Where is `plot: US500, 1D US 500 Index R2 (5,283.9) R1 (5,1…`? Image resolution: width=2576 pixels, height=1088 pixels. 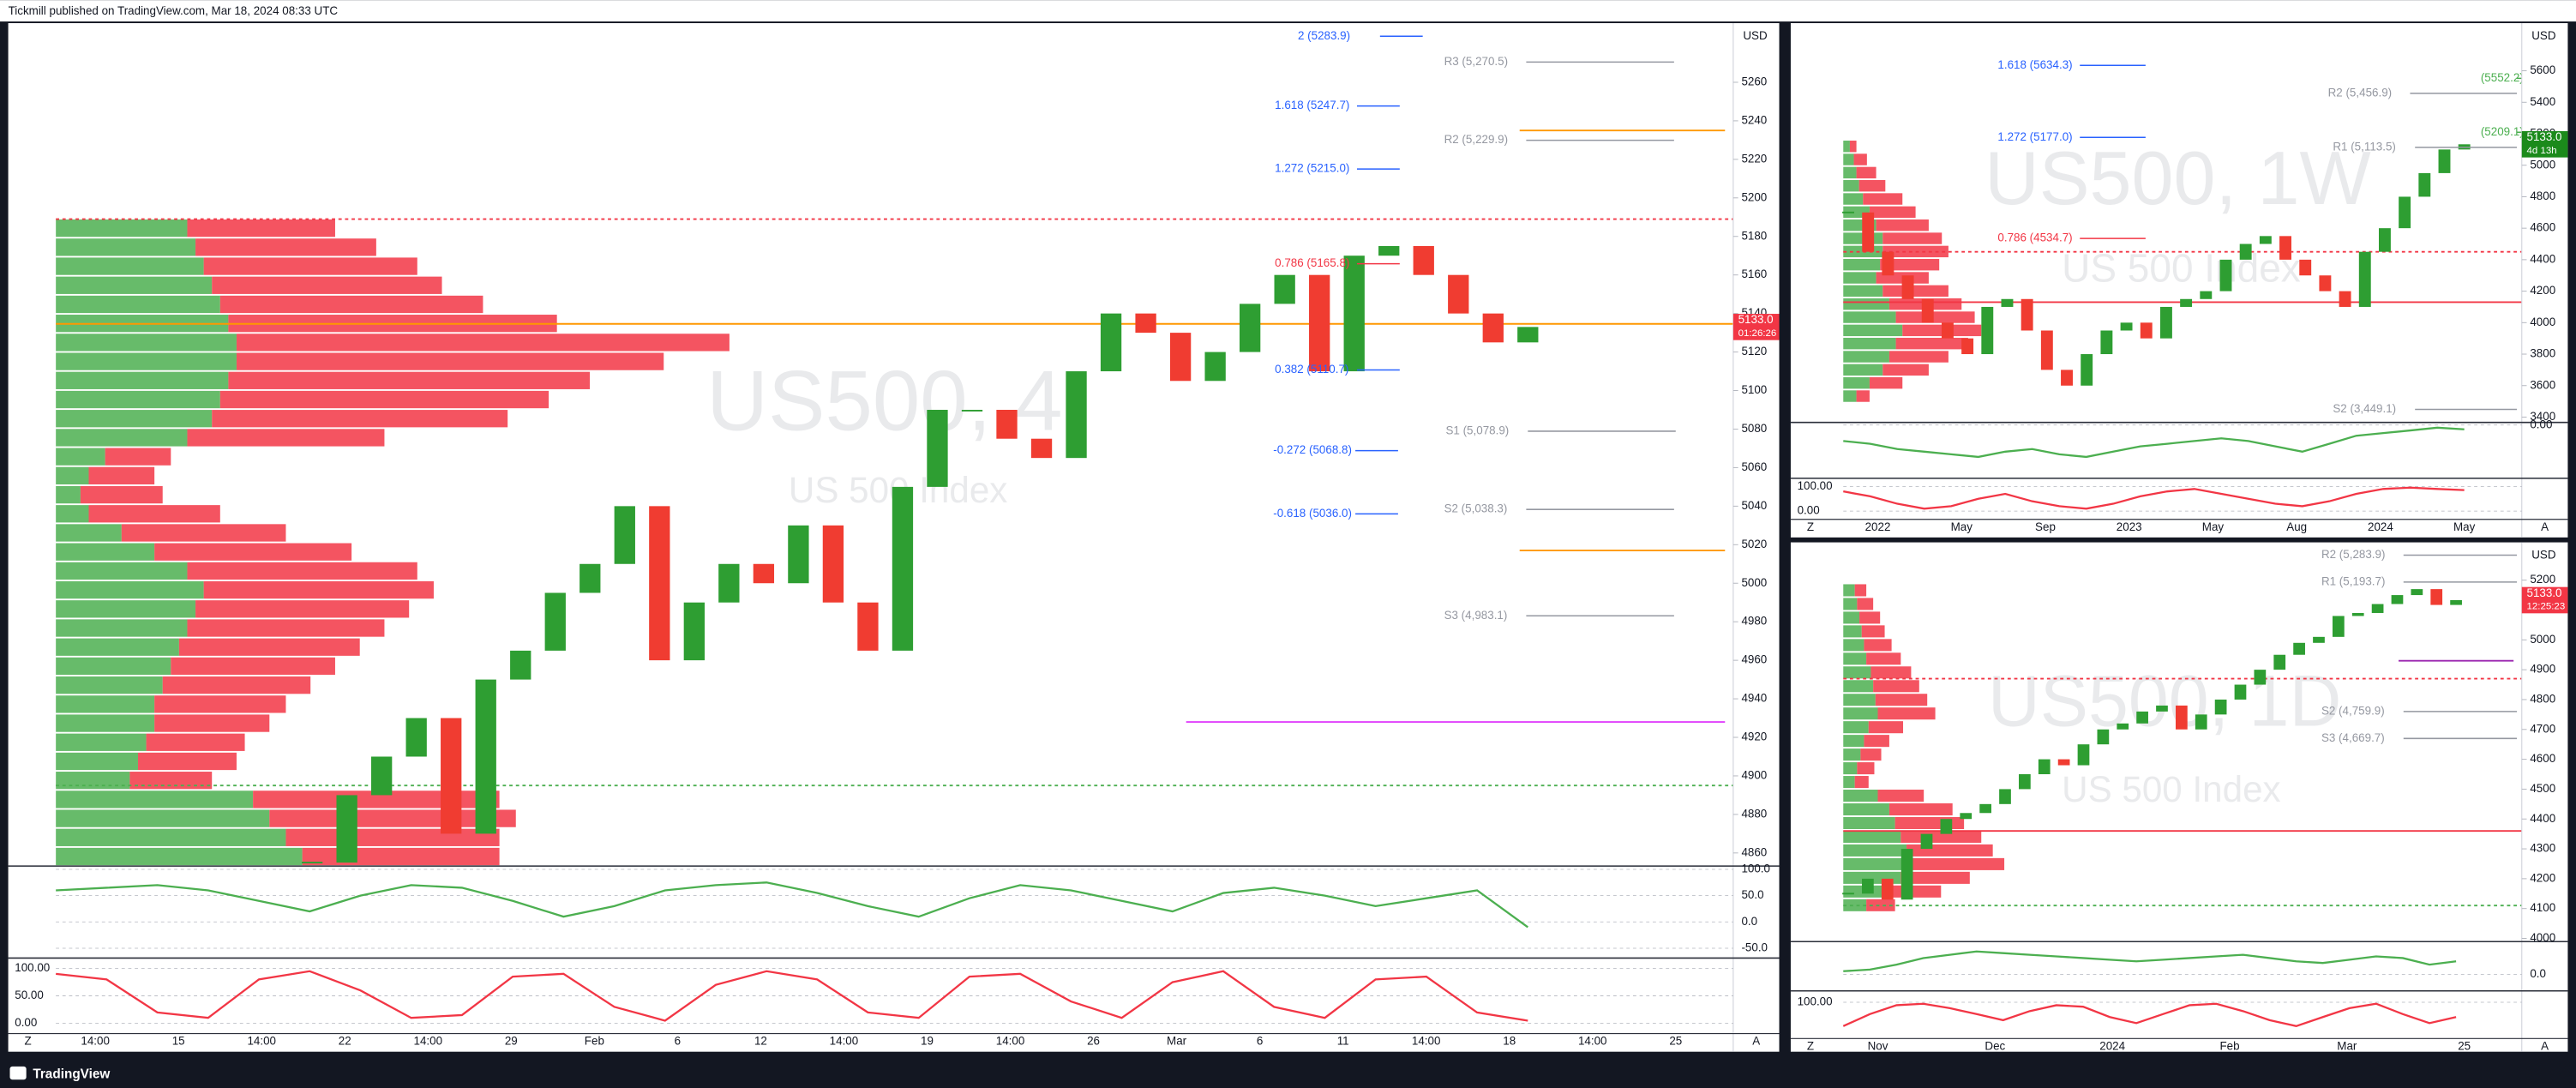 plot: US500, 1D US 500 Index R2 (5,283.9) R1 (5,1… is located at coordinates (2182, 729).